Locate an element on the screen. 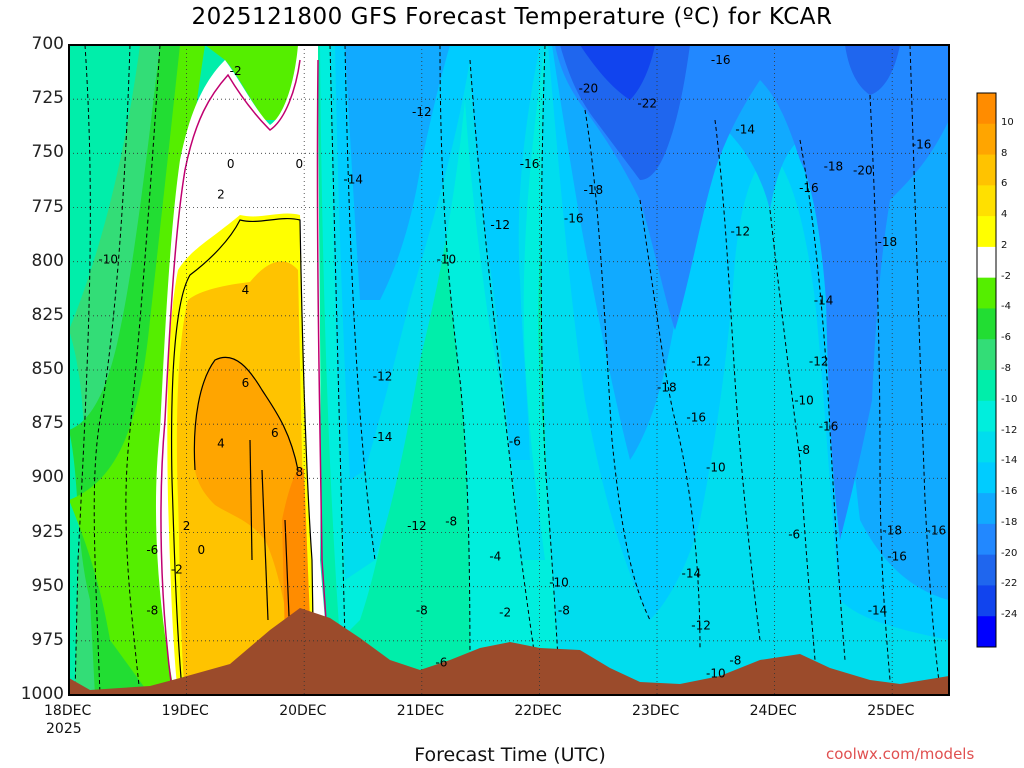 The image size is (1024, 768). contour-zero is located at coordinates (243, 375).